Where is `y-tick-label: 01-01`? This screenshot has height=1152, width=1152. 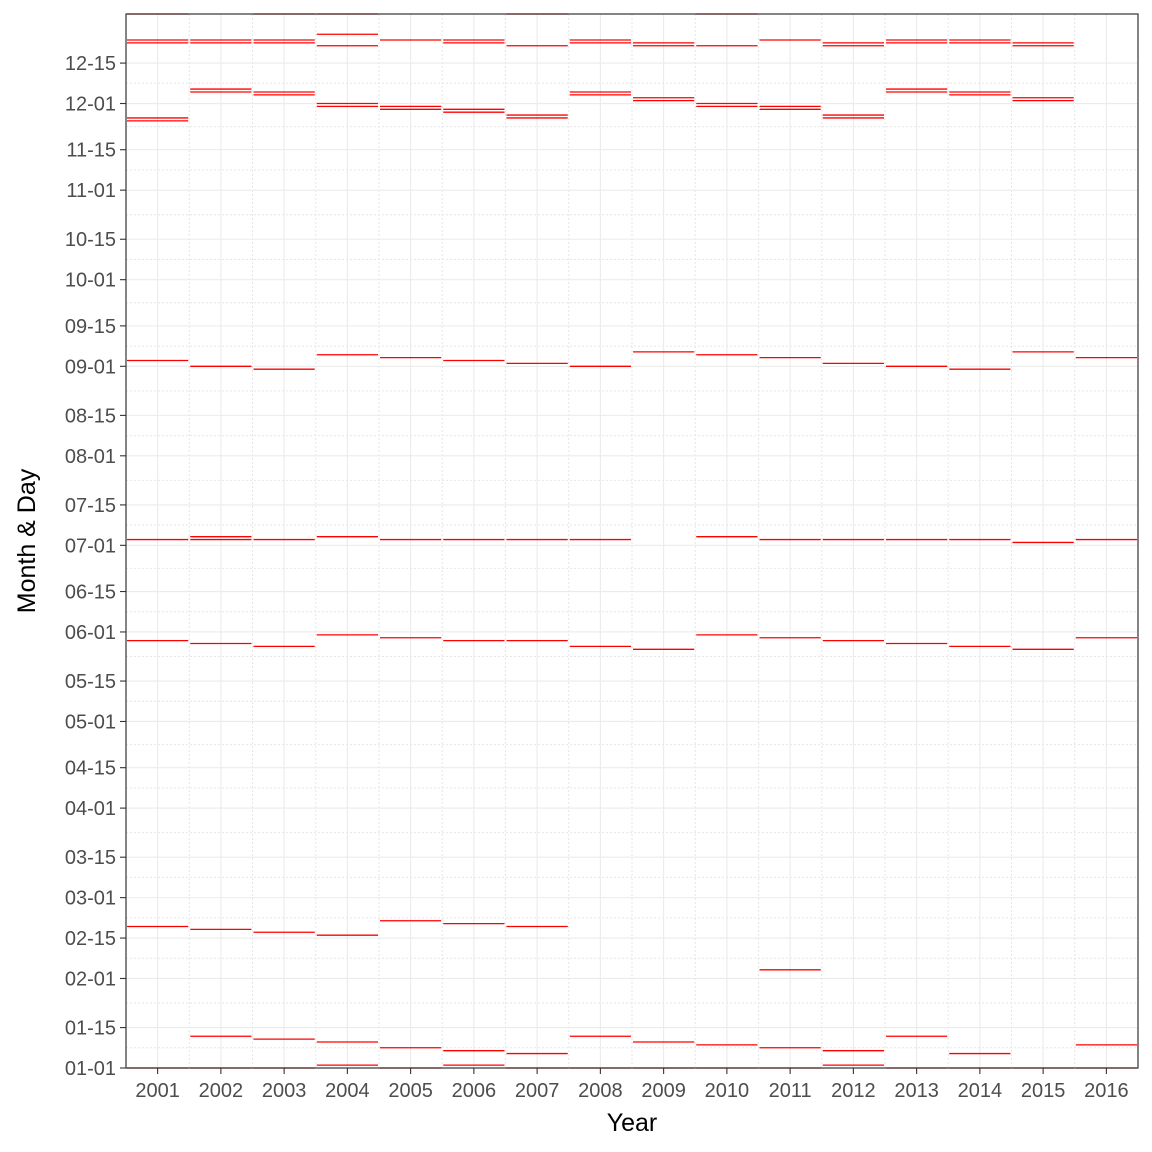
y-tick-label: 01-01 is located at coordinates (90, 1069).